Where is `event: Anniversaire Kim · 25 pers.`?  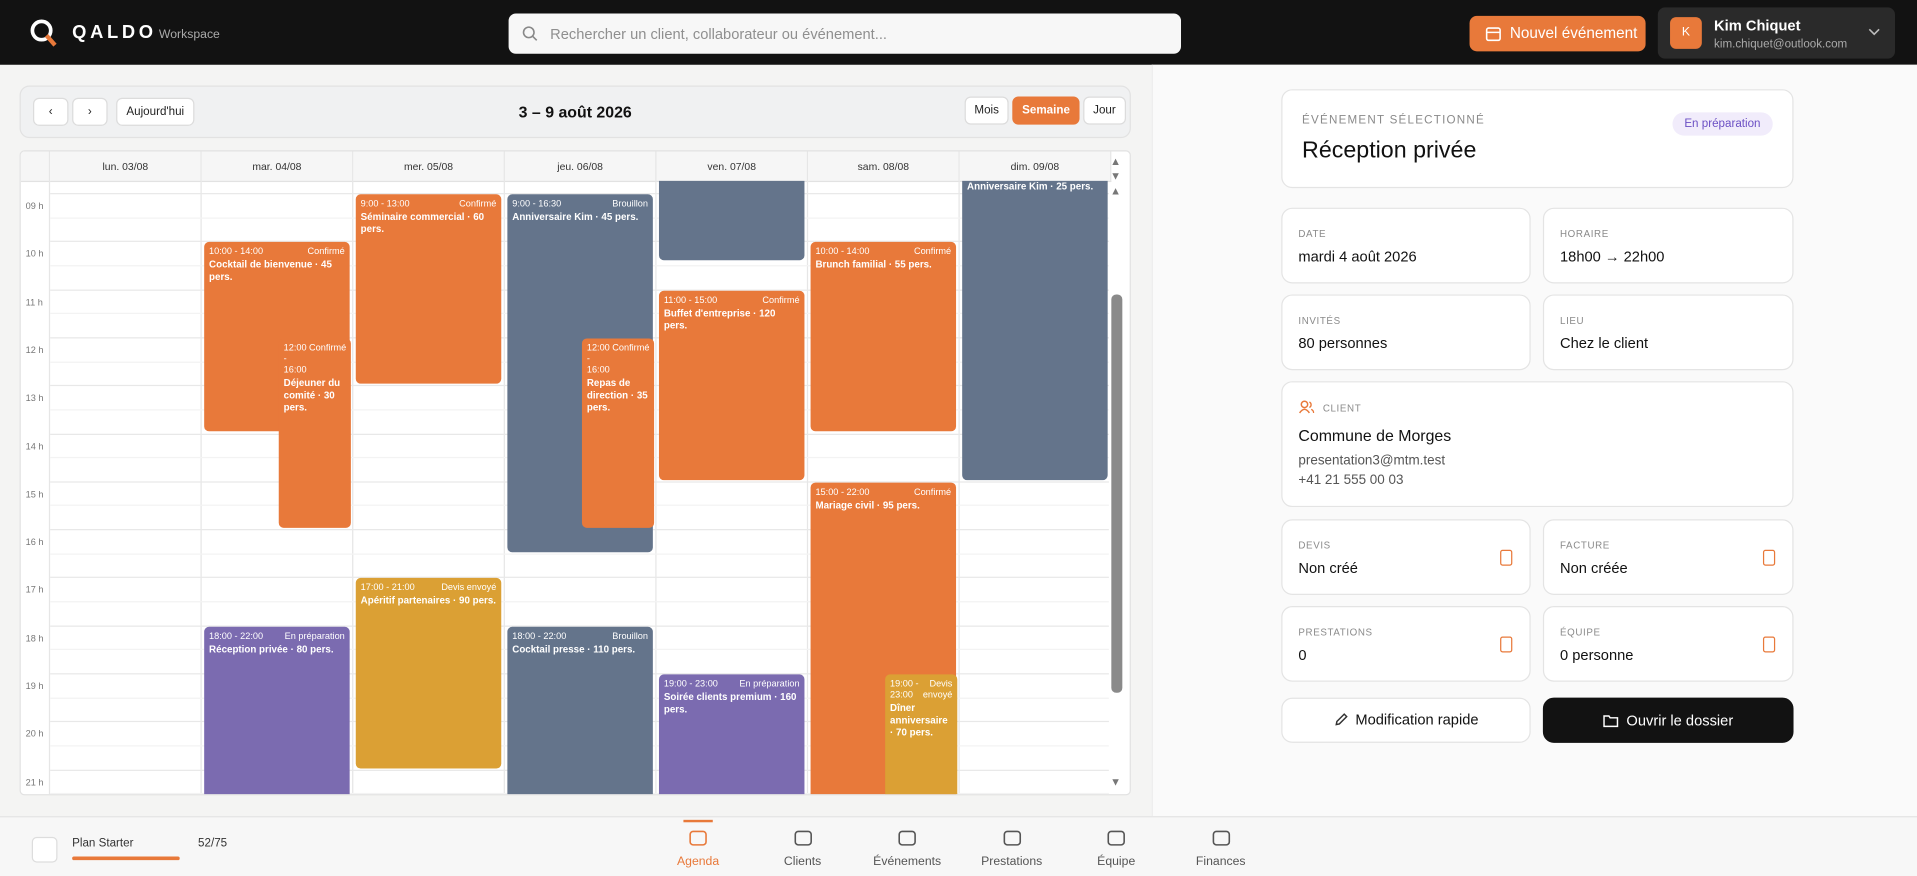 event: Anniversaire Kim · 25 pers. is located at coordinates (1035, 330).